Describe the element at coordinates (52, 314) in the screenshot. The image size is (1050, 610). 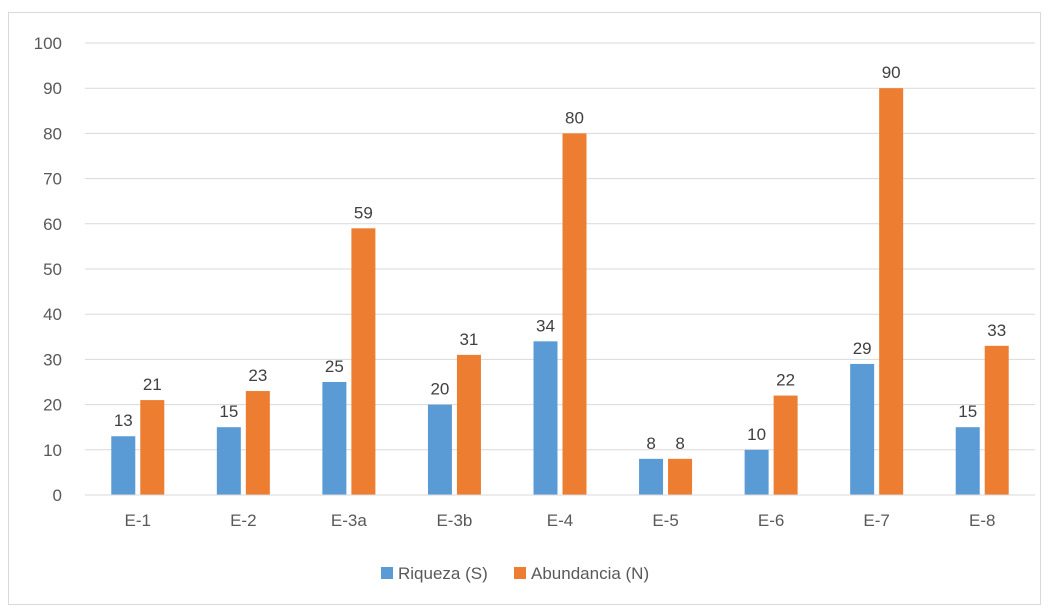
I see `y-tick-label: 40` at that location.